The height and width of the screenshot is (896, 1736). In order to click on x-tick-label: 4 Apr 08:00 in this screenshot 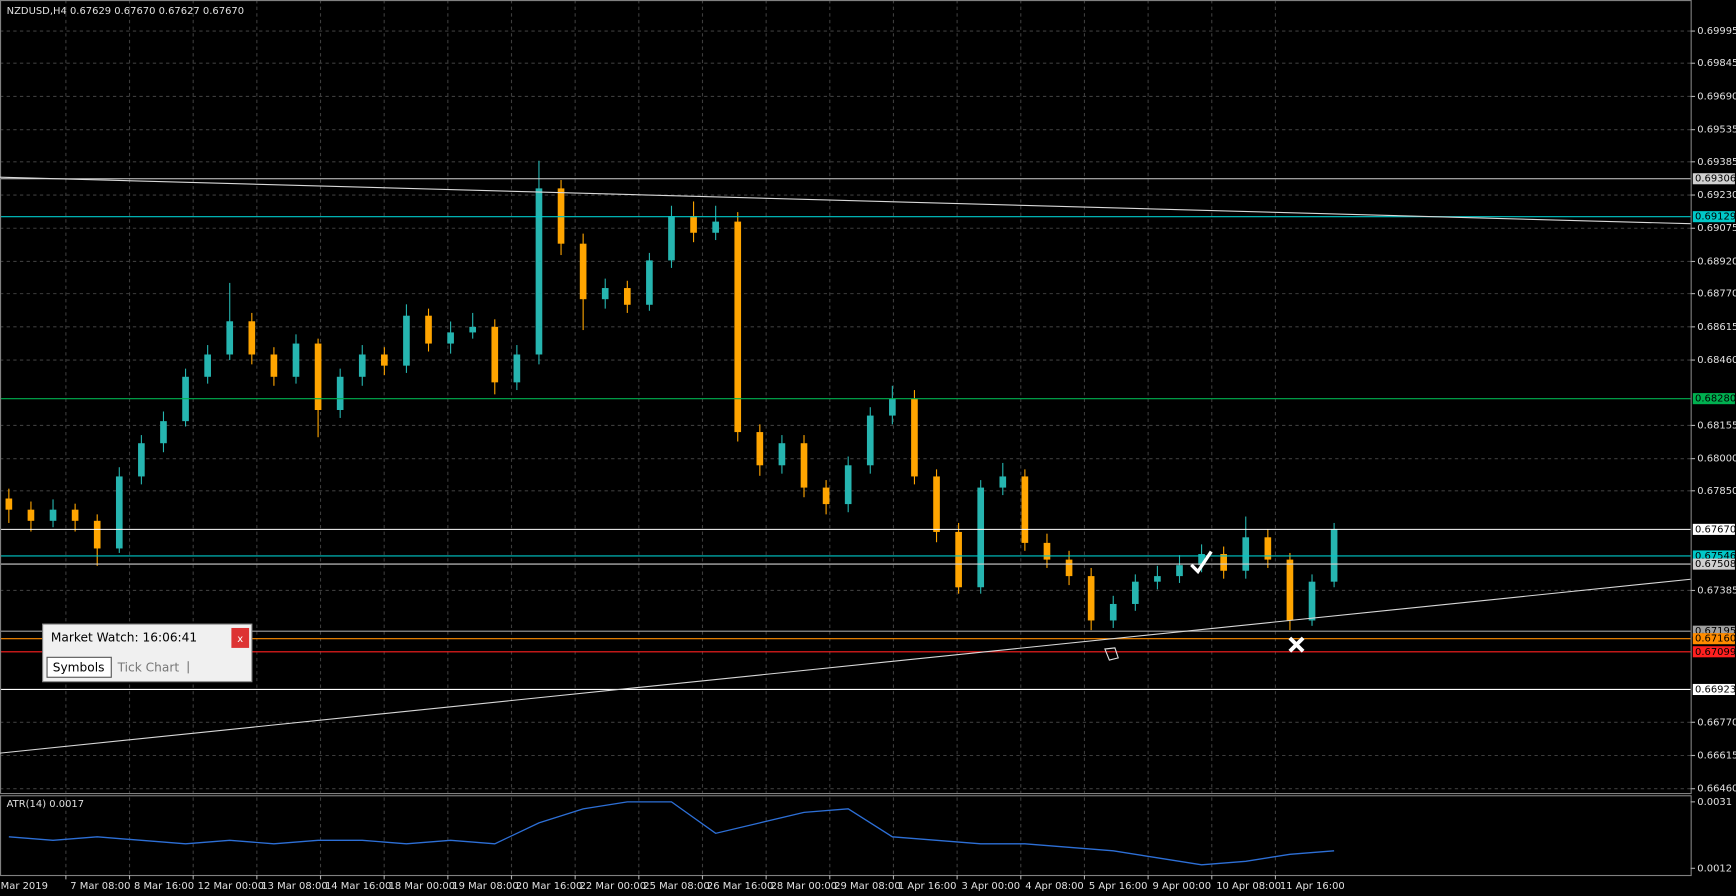, I will do `click(1054, 886)`.